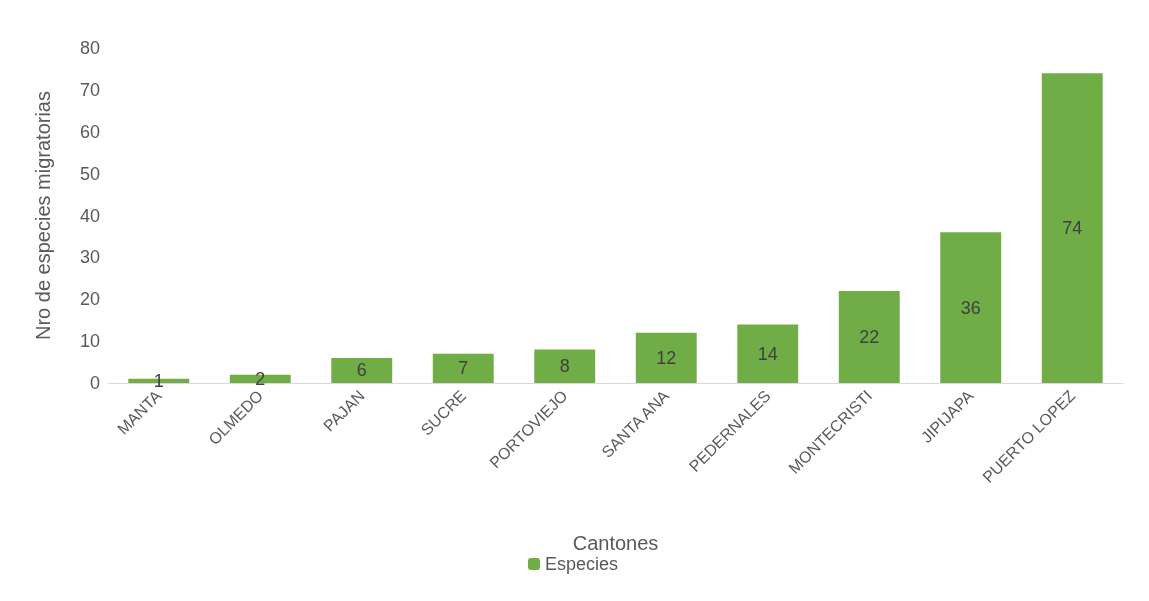  I want to click on y-axis-title: Nro de especies migratorias, so click(43, 215).